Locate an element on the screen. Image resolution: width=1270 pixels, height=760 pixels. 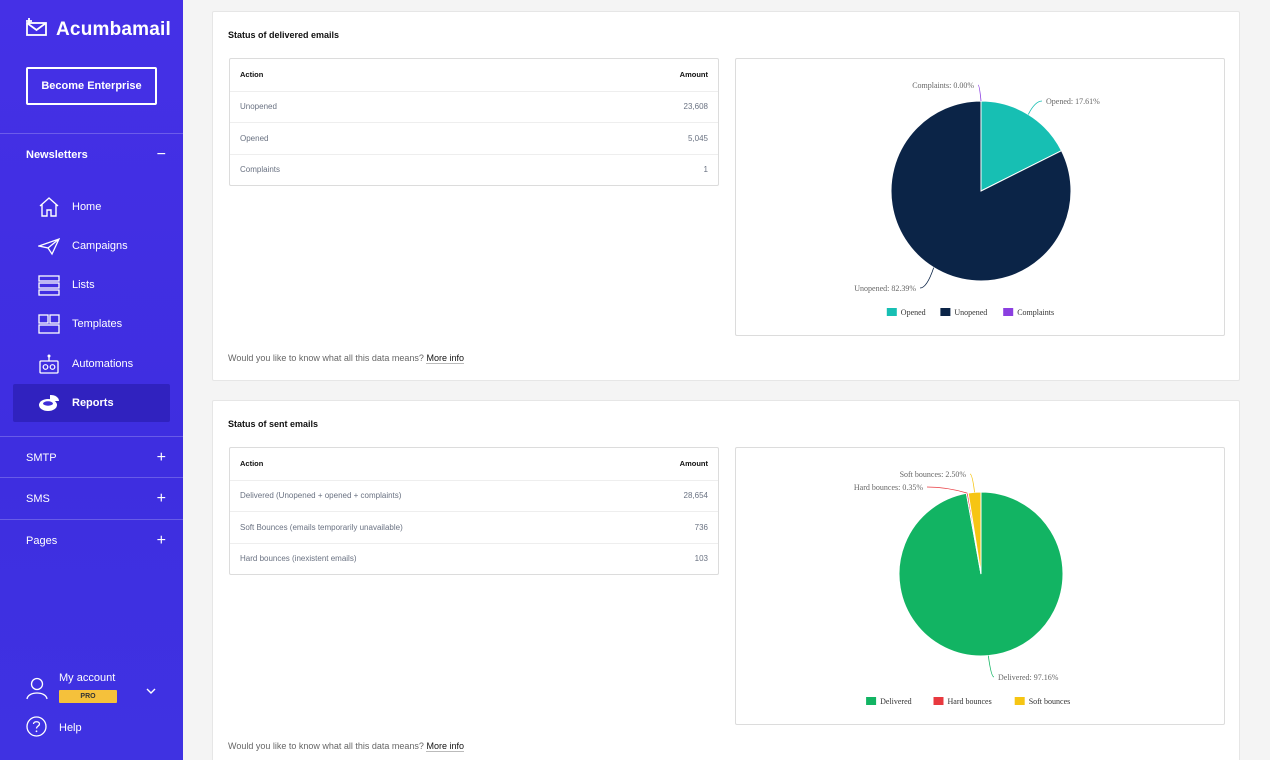
sidebar-item-campaigns: Campaigns is located at coordinates (91, 246).